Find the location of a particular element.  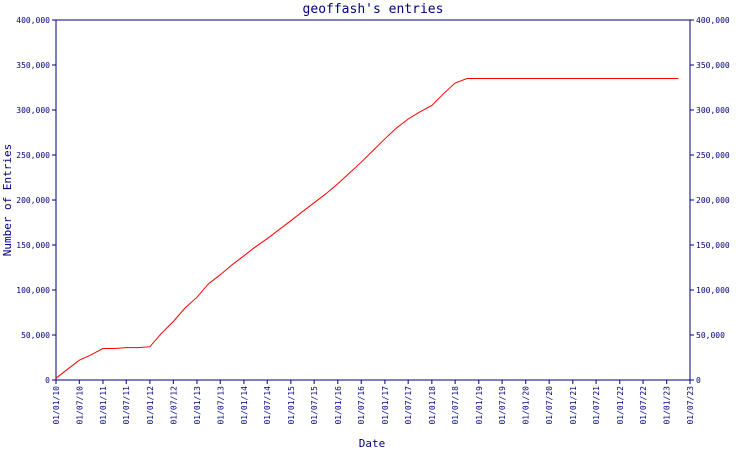

x-tick-label: 01/07/18 is located at coordinates (455, 405).